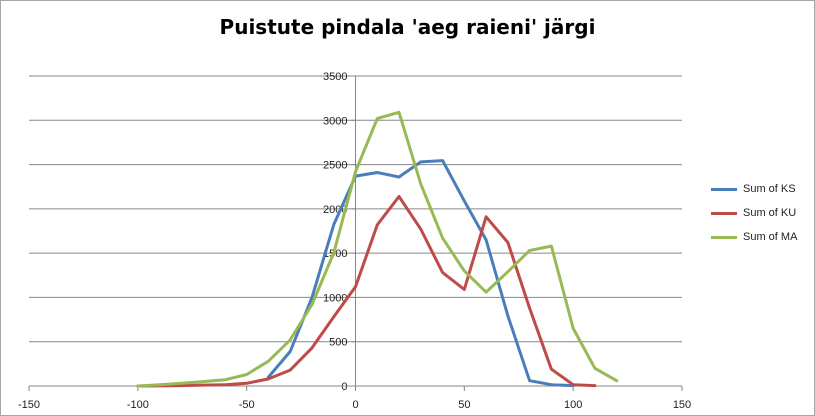 The height and width of the screenshot is (416, 815). What do you see at coordinates (29, 405) in the screenshot?
I see `x-tick-label: -150` at bounding box center [29, 405].